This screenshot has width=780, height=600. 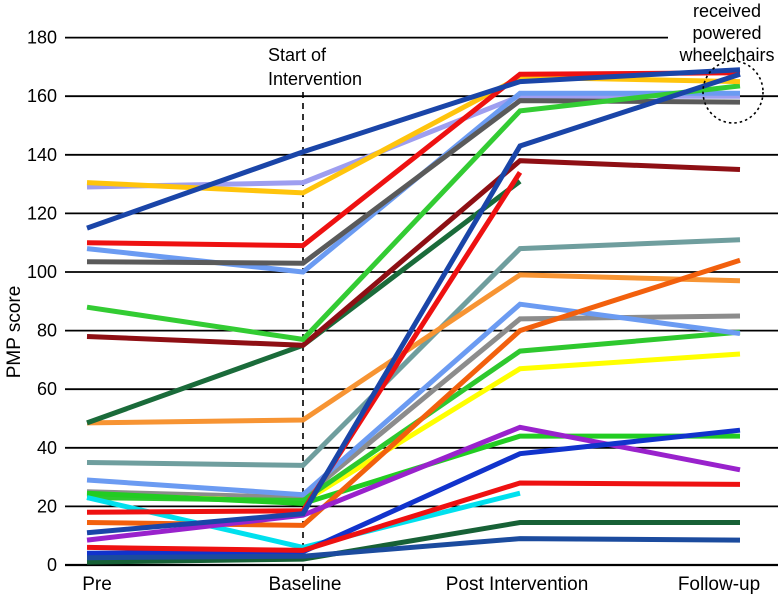 What do you see at coordinates (517, 584) in the screenshot?
I see `x-category-label-post-intervention: Post Intervention` at bounding box center [517, 584].